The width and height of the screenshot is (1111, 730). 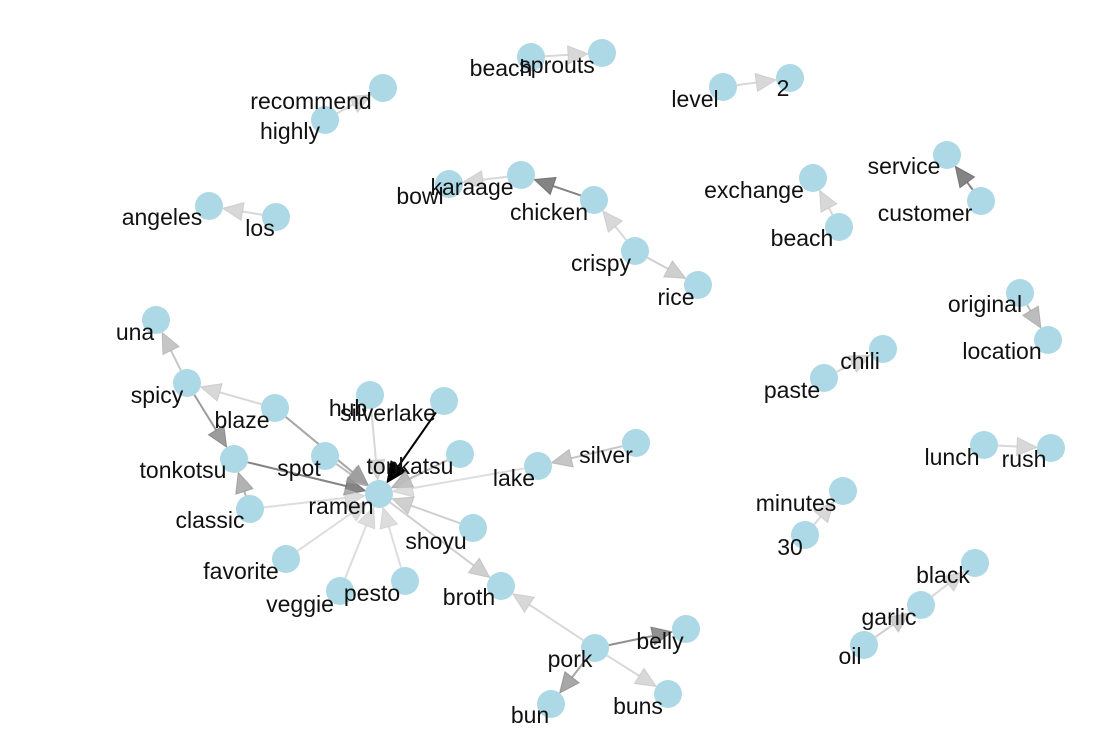 What do you see at coordinates (135, 332) in the screenshot?
I see `node-label-una: una` at bounding box center [135, 332].